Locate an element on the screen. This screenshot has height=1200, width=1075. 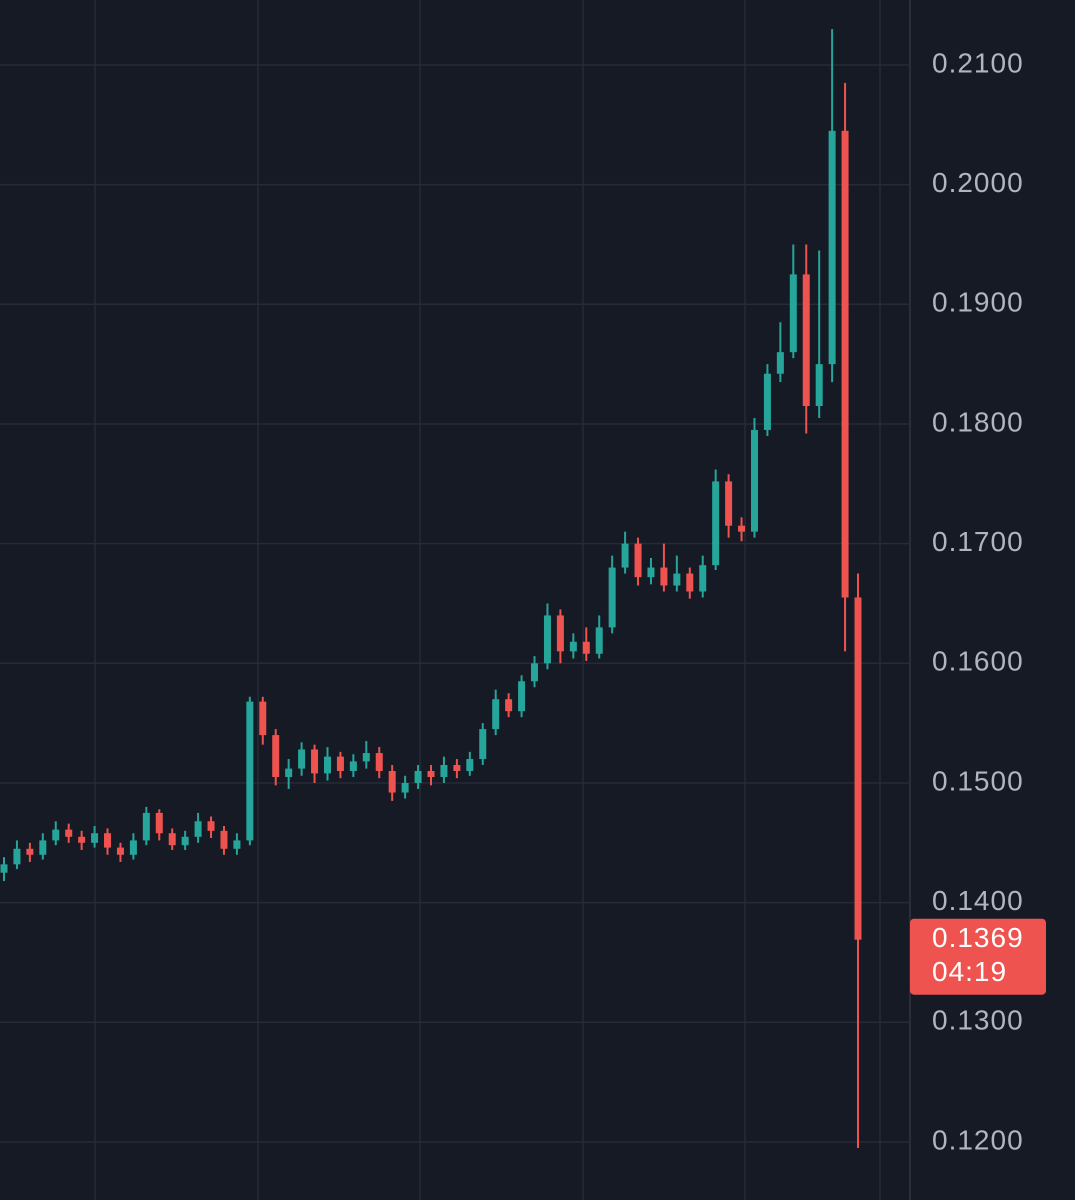
y-tick-label: 0.1700 is located at coordinates (978, 541).